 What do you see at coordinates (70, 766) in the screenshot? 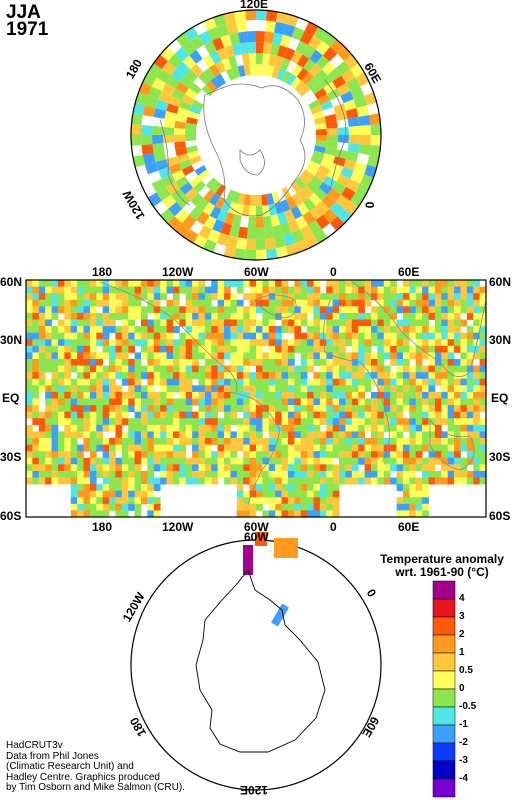
I see `credit-line: (Climatic Research Unit) and` at bounding box center [70, 766].